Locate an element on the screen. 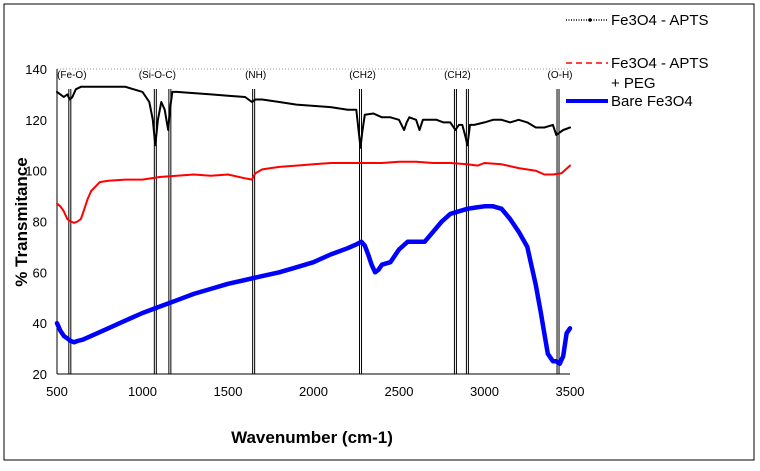  x-tick-label: 2500 is located at coordinates (399, 391).